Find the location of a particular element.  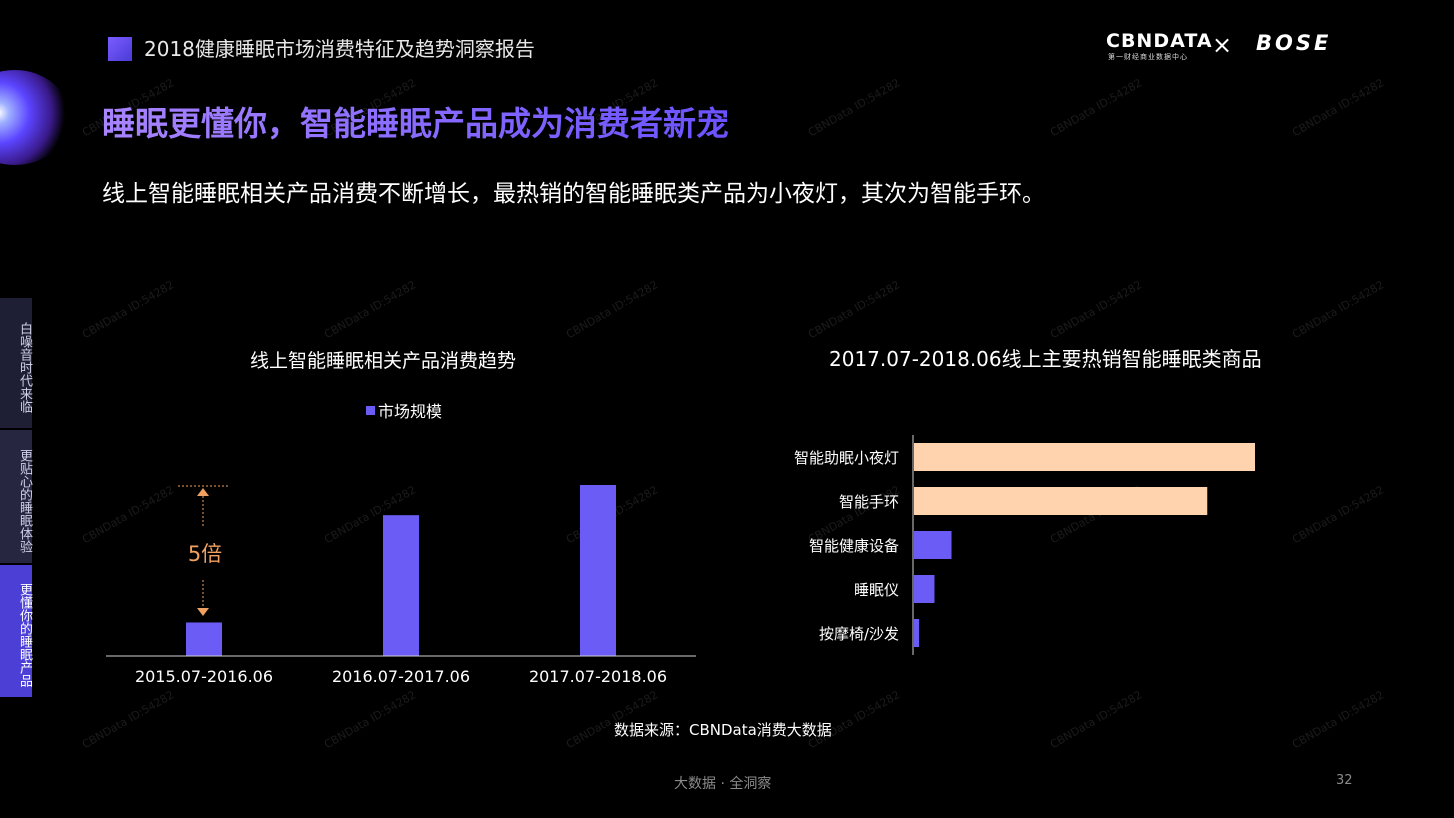

growth-annotation: 5倍 is located at coordinates (204, 550).